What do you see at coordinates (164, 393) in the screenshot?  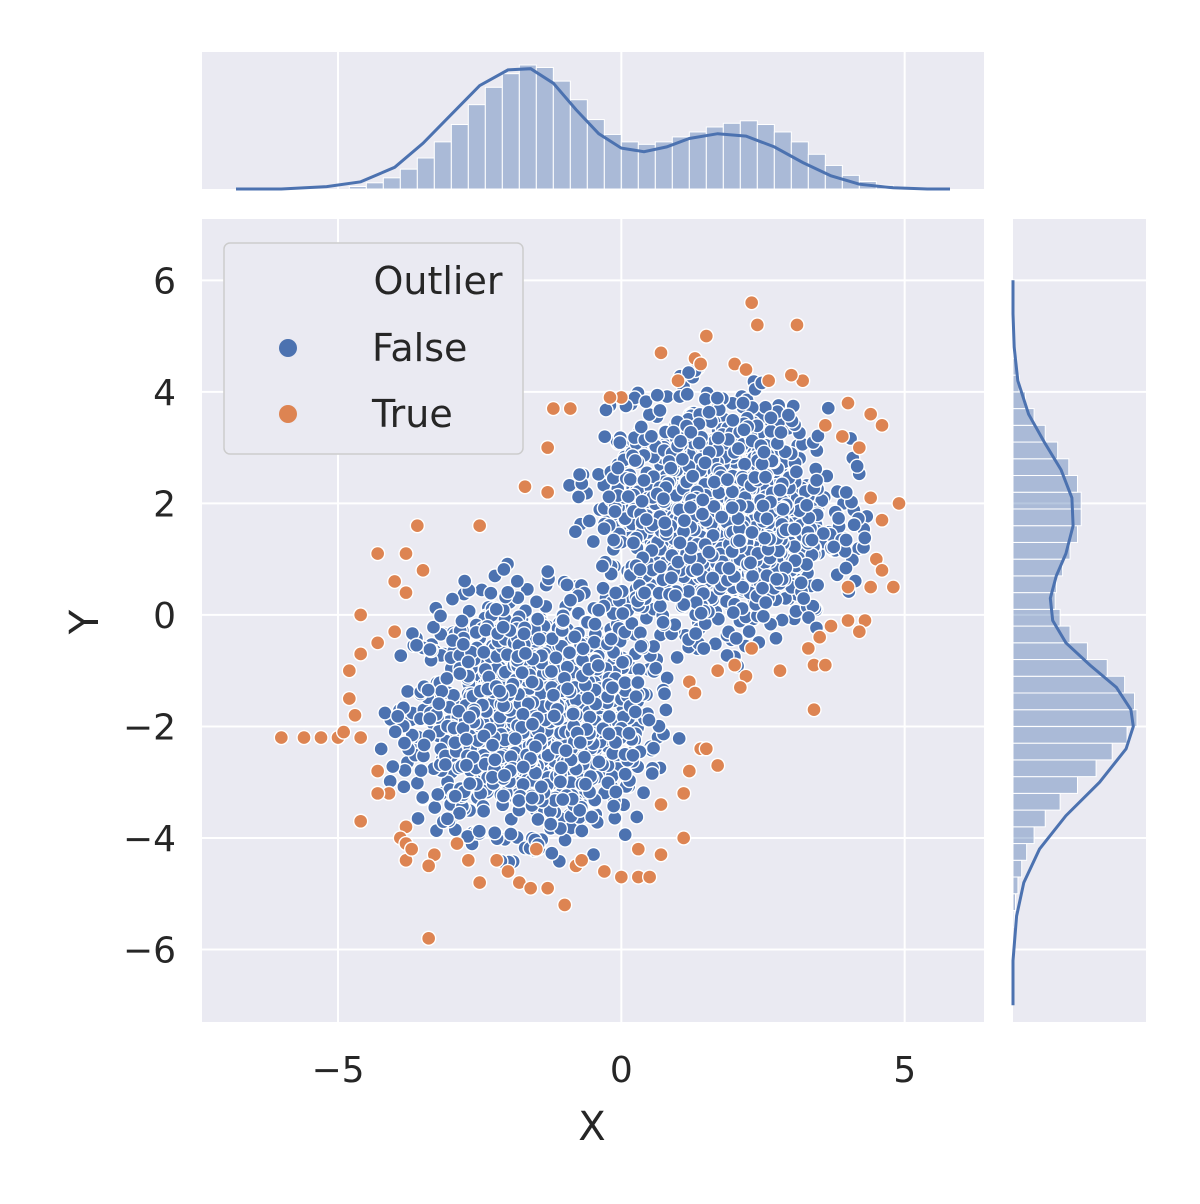 I see `y-tick-label: 4` at bounding box center [164, 393].